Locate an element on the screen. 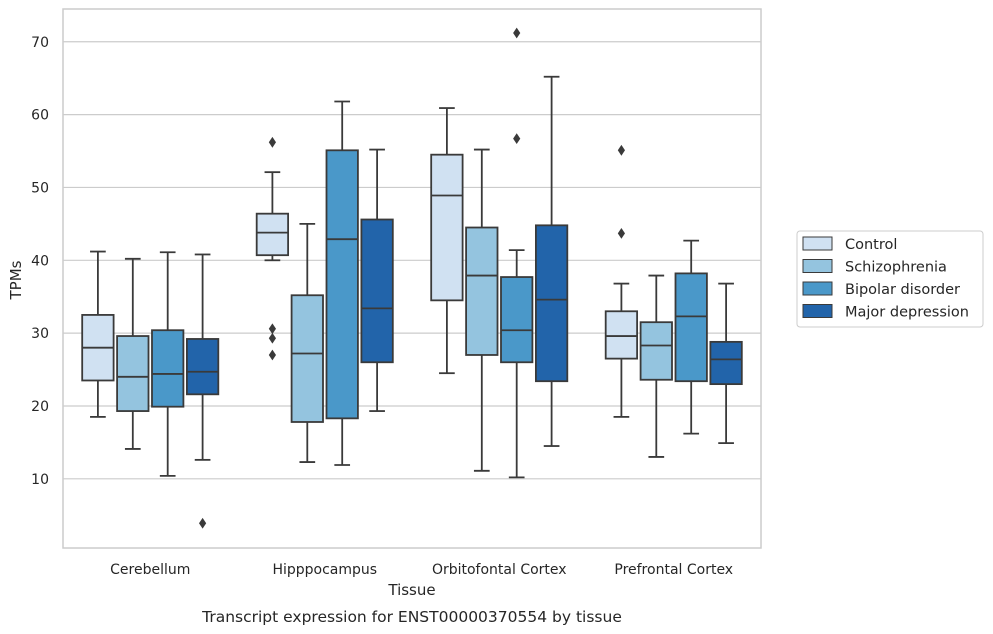 The image size is (993, 634). x-tick-label: Prefrontal Cortex is located at coordinates (673, 570).